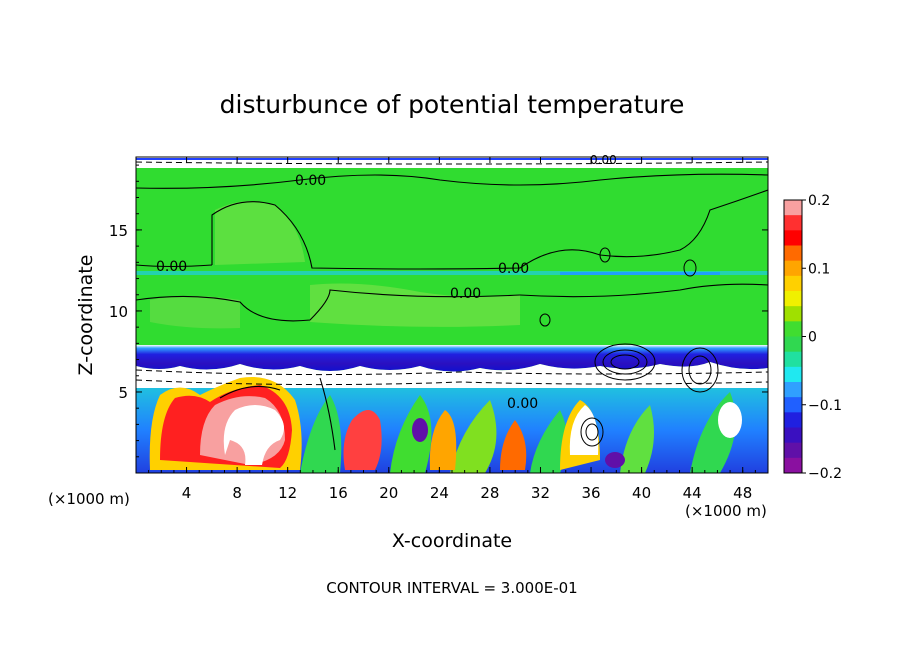  I want to click on y-tick-label: 15, so click(118, 231).